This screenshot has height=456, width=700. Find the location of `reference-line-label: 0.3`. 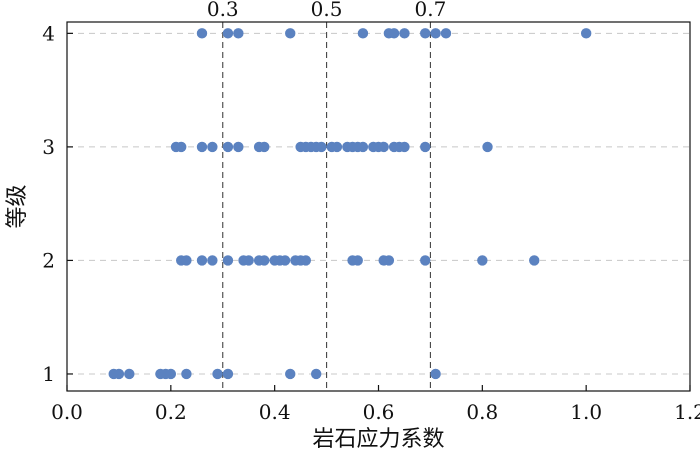

reference-line-label: 0.3 is located at coordinates (223, 10).